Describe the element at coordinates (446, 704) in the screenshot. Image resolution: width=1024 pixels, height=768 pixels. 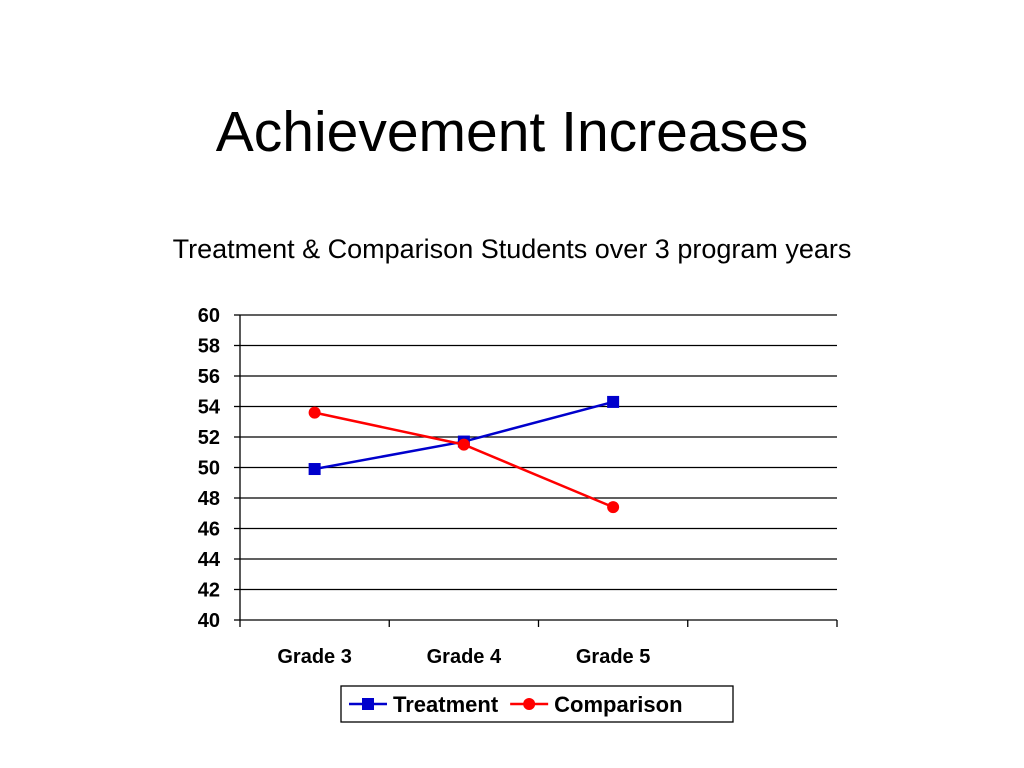
I see `legend-label: Treatment` at that location.